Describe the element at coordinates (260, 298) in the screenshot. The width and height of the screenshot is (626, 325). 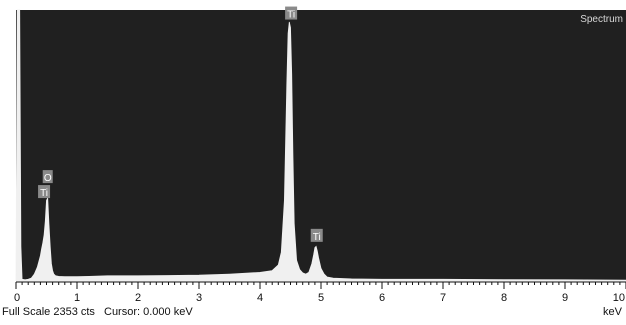
I see `x-tick-label: 4` at that location.